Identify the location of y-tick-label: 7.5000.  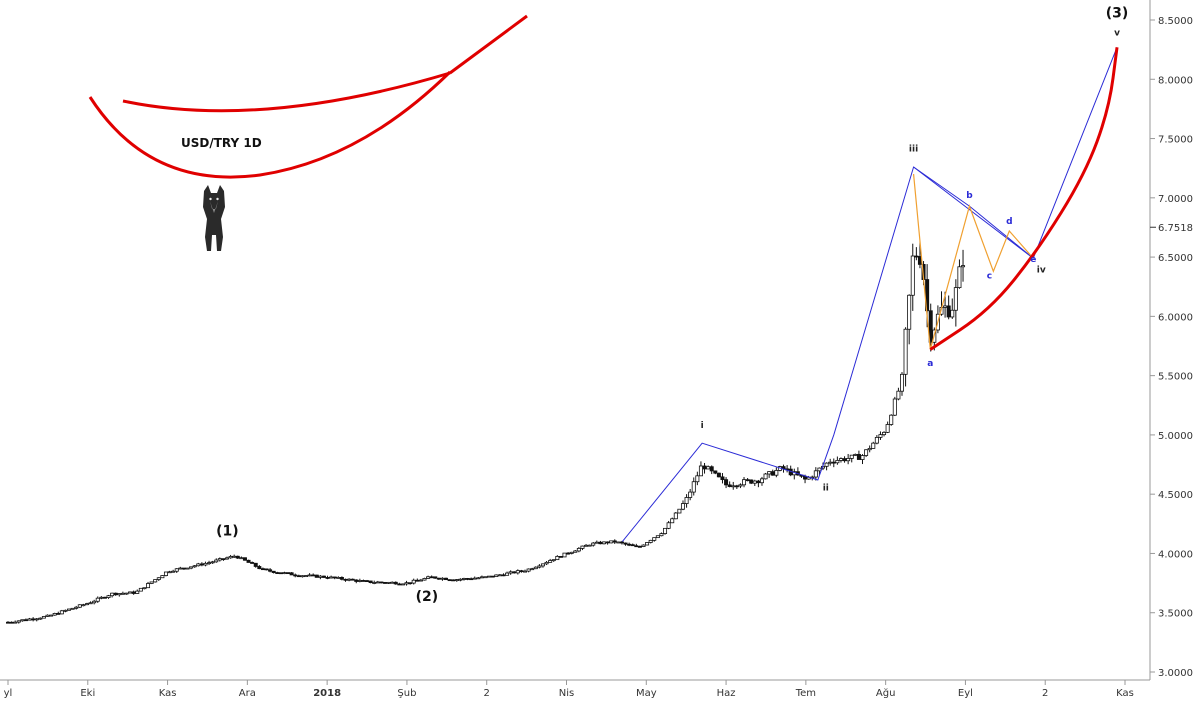
(1175, 140).